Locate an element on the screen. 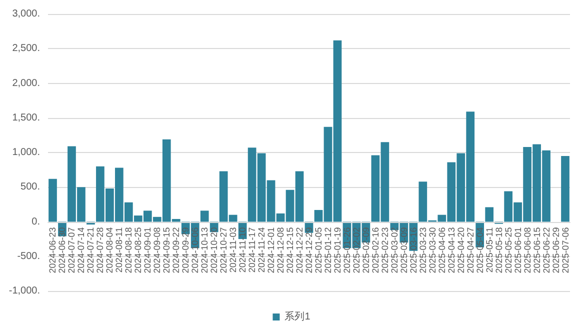 The image size is (583, 333). x-tick-label: 2024-11-10 is located at coordinates (243, 250).